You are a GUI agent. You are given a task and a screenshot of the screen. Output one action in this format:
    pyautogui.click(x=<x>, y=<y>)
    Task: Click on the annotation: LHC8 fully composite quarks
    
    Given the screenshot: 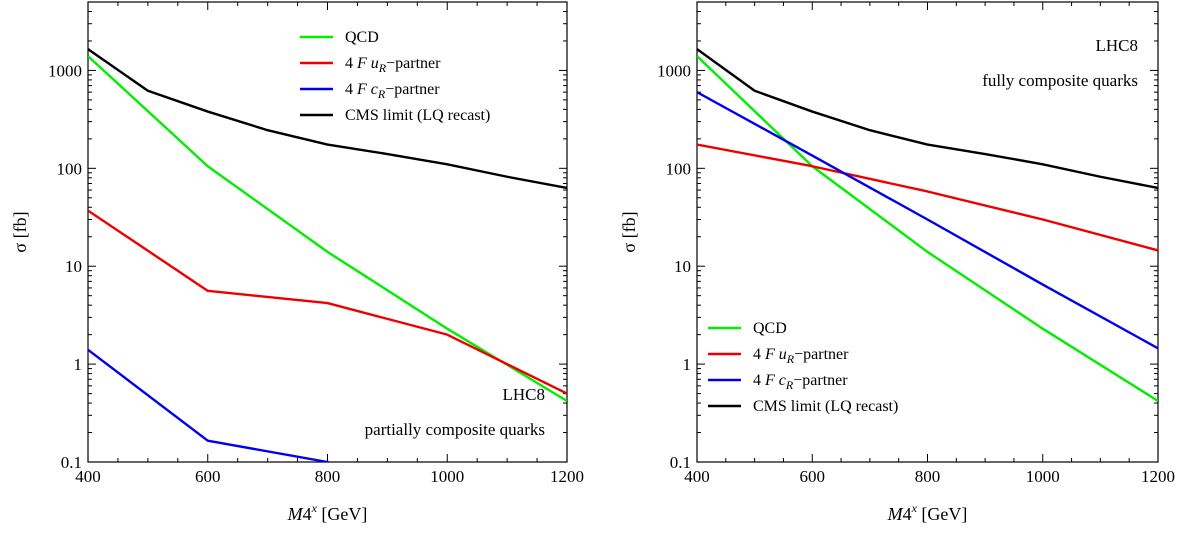 What is the action you would take?
    pyautogui.click(x=1060, y=63)
    